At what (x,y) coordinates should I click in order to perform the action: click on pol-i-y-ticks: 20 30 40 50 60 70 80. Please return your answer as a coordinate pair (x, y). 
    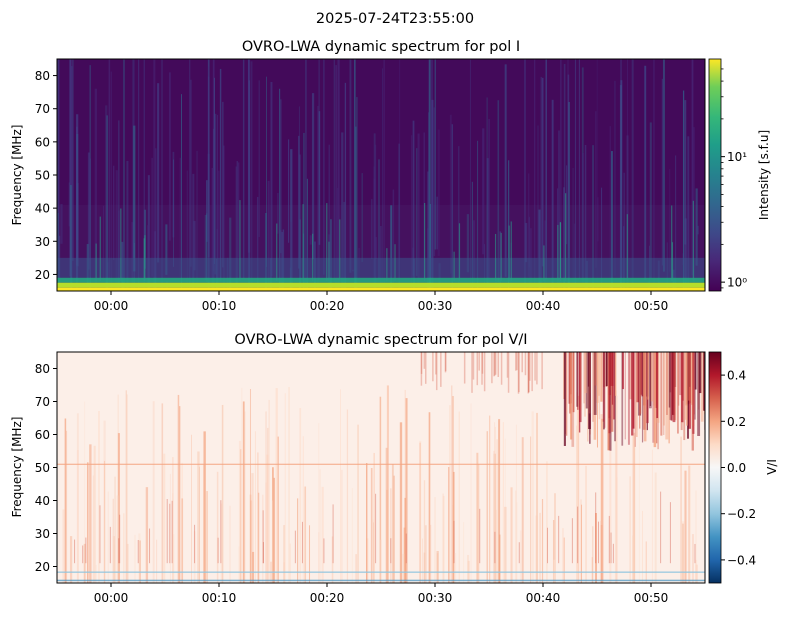
    Looking at the image, I should click on (46, 175).